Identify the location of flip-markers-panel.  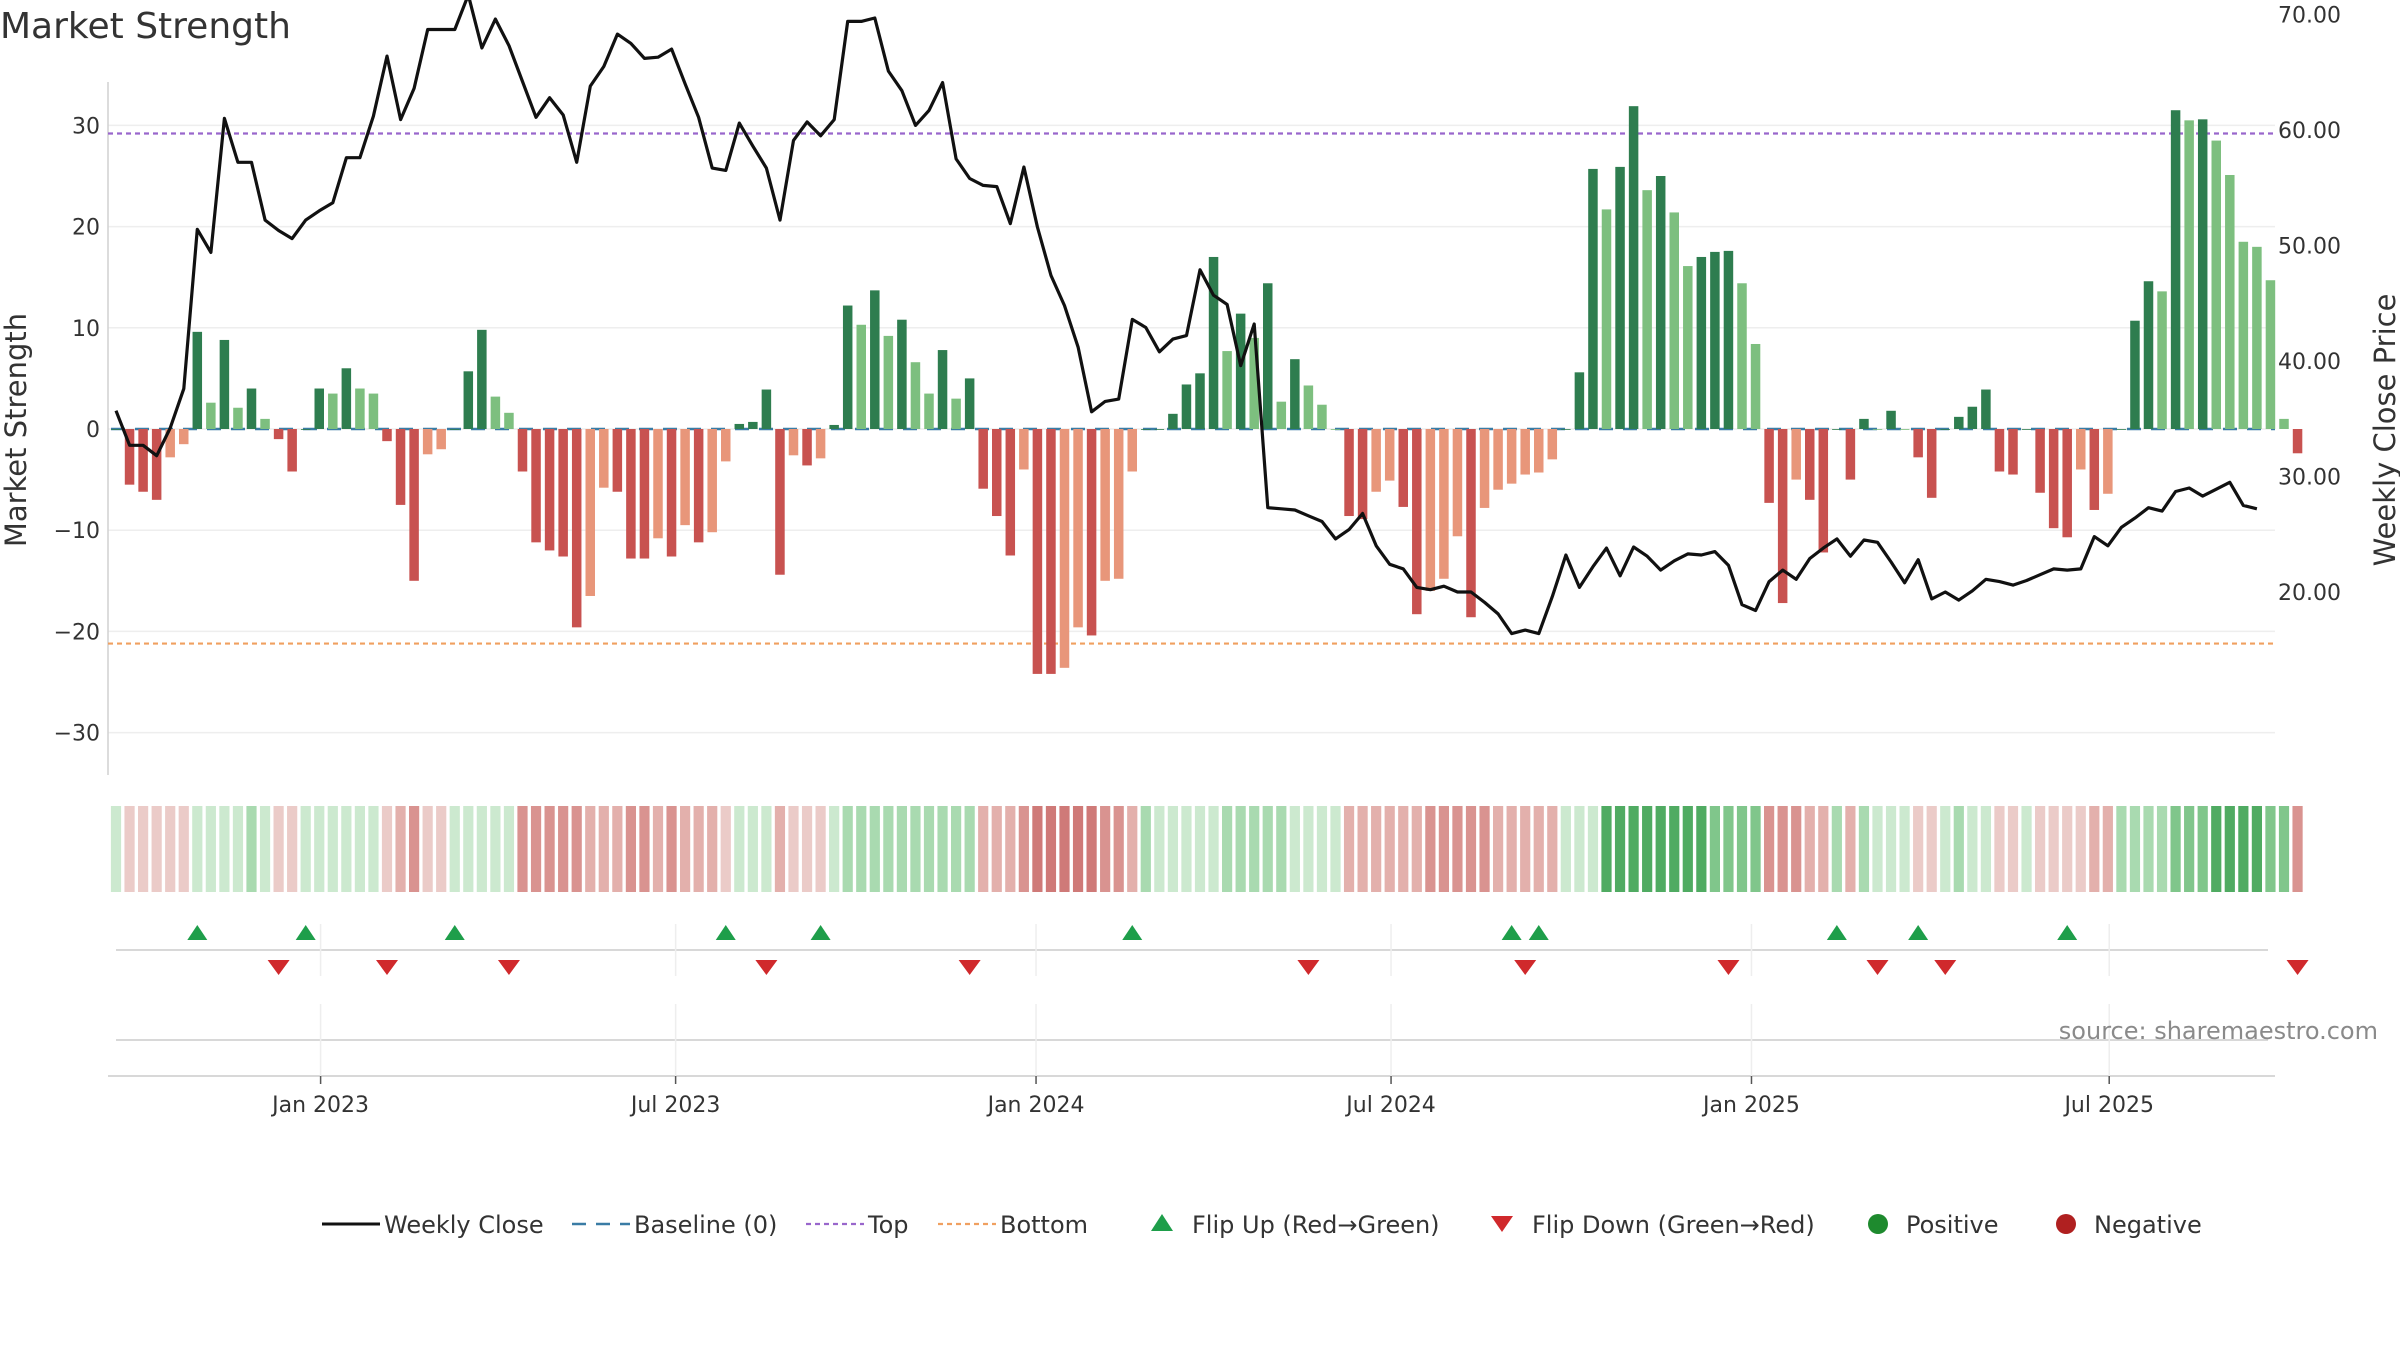
(1212, 950).